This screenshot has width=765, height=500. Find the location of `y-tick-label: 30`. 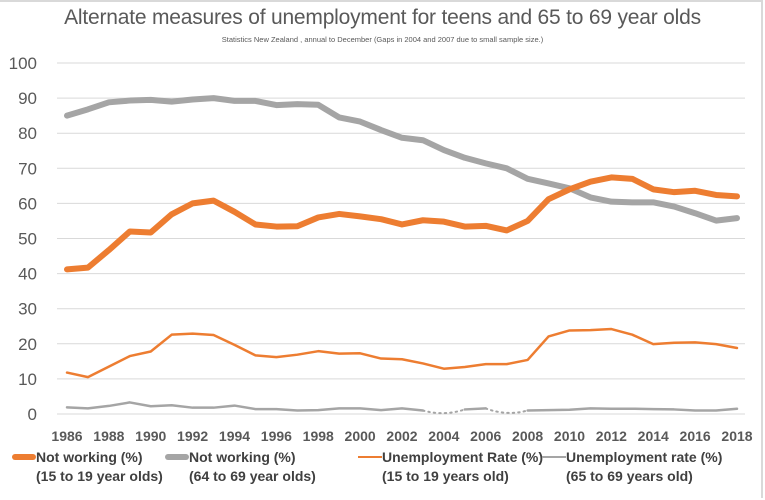

y-tick-label: 30 is located at coordinates (27, 309).